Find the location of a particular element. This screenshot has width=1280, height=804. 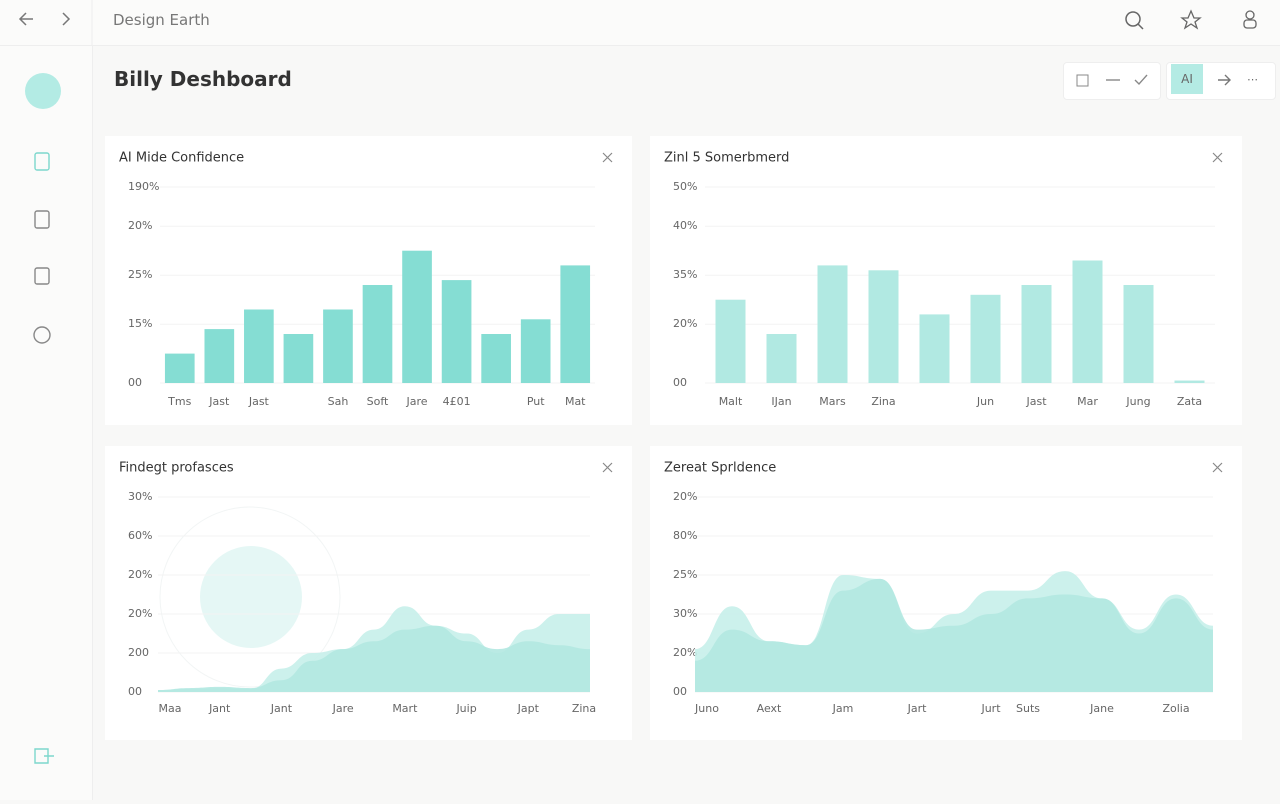

ai-button: AI is located at coordinates (1187, 79).